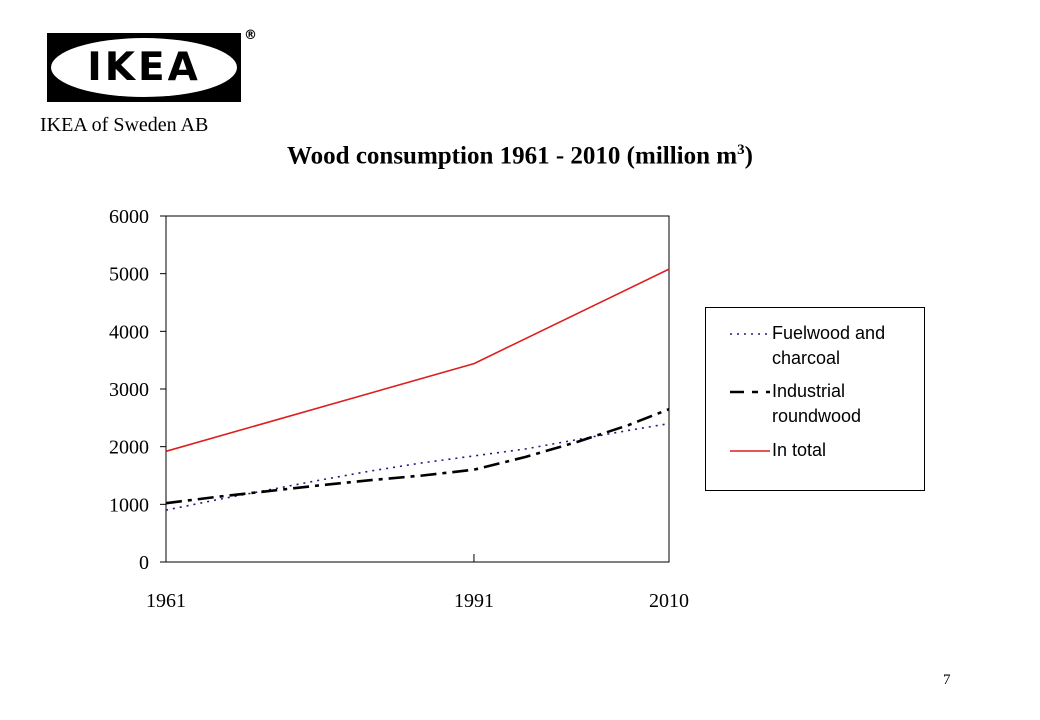 The width and height of the screenshot is (1040, 720). What do you see at coordinates (750, 451) in the screenshot?
I see `legend-swatch-total` at bounding box center [750, 451].